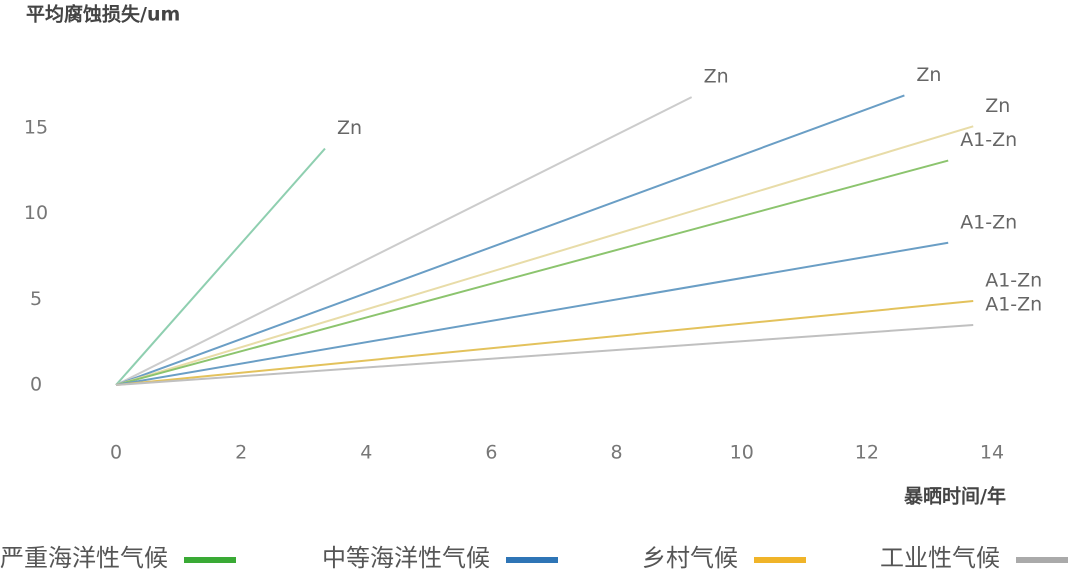 The height and width of the screenshot is (573, 1084). What do you see at coordinates (406, 558) in the screenshot?
I see `legend-label: 中等海洋性气候` at bounding box center [406, 558].